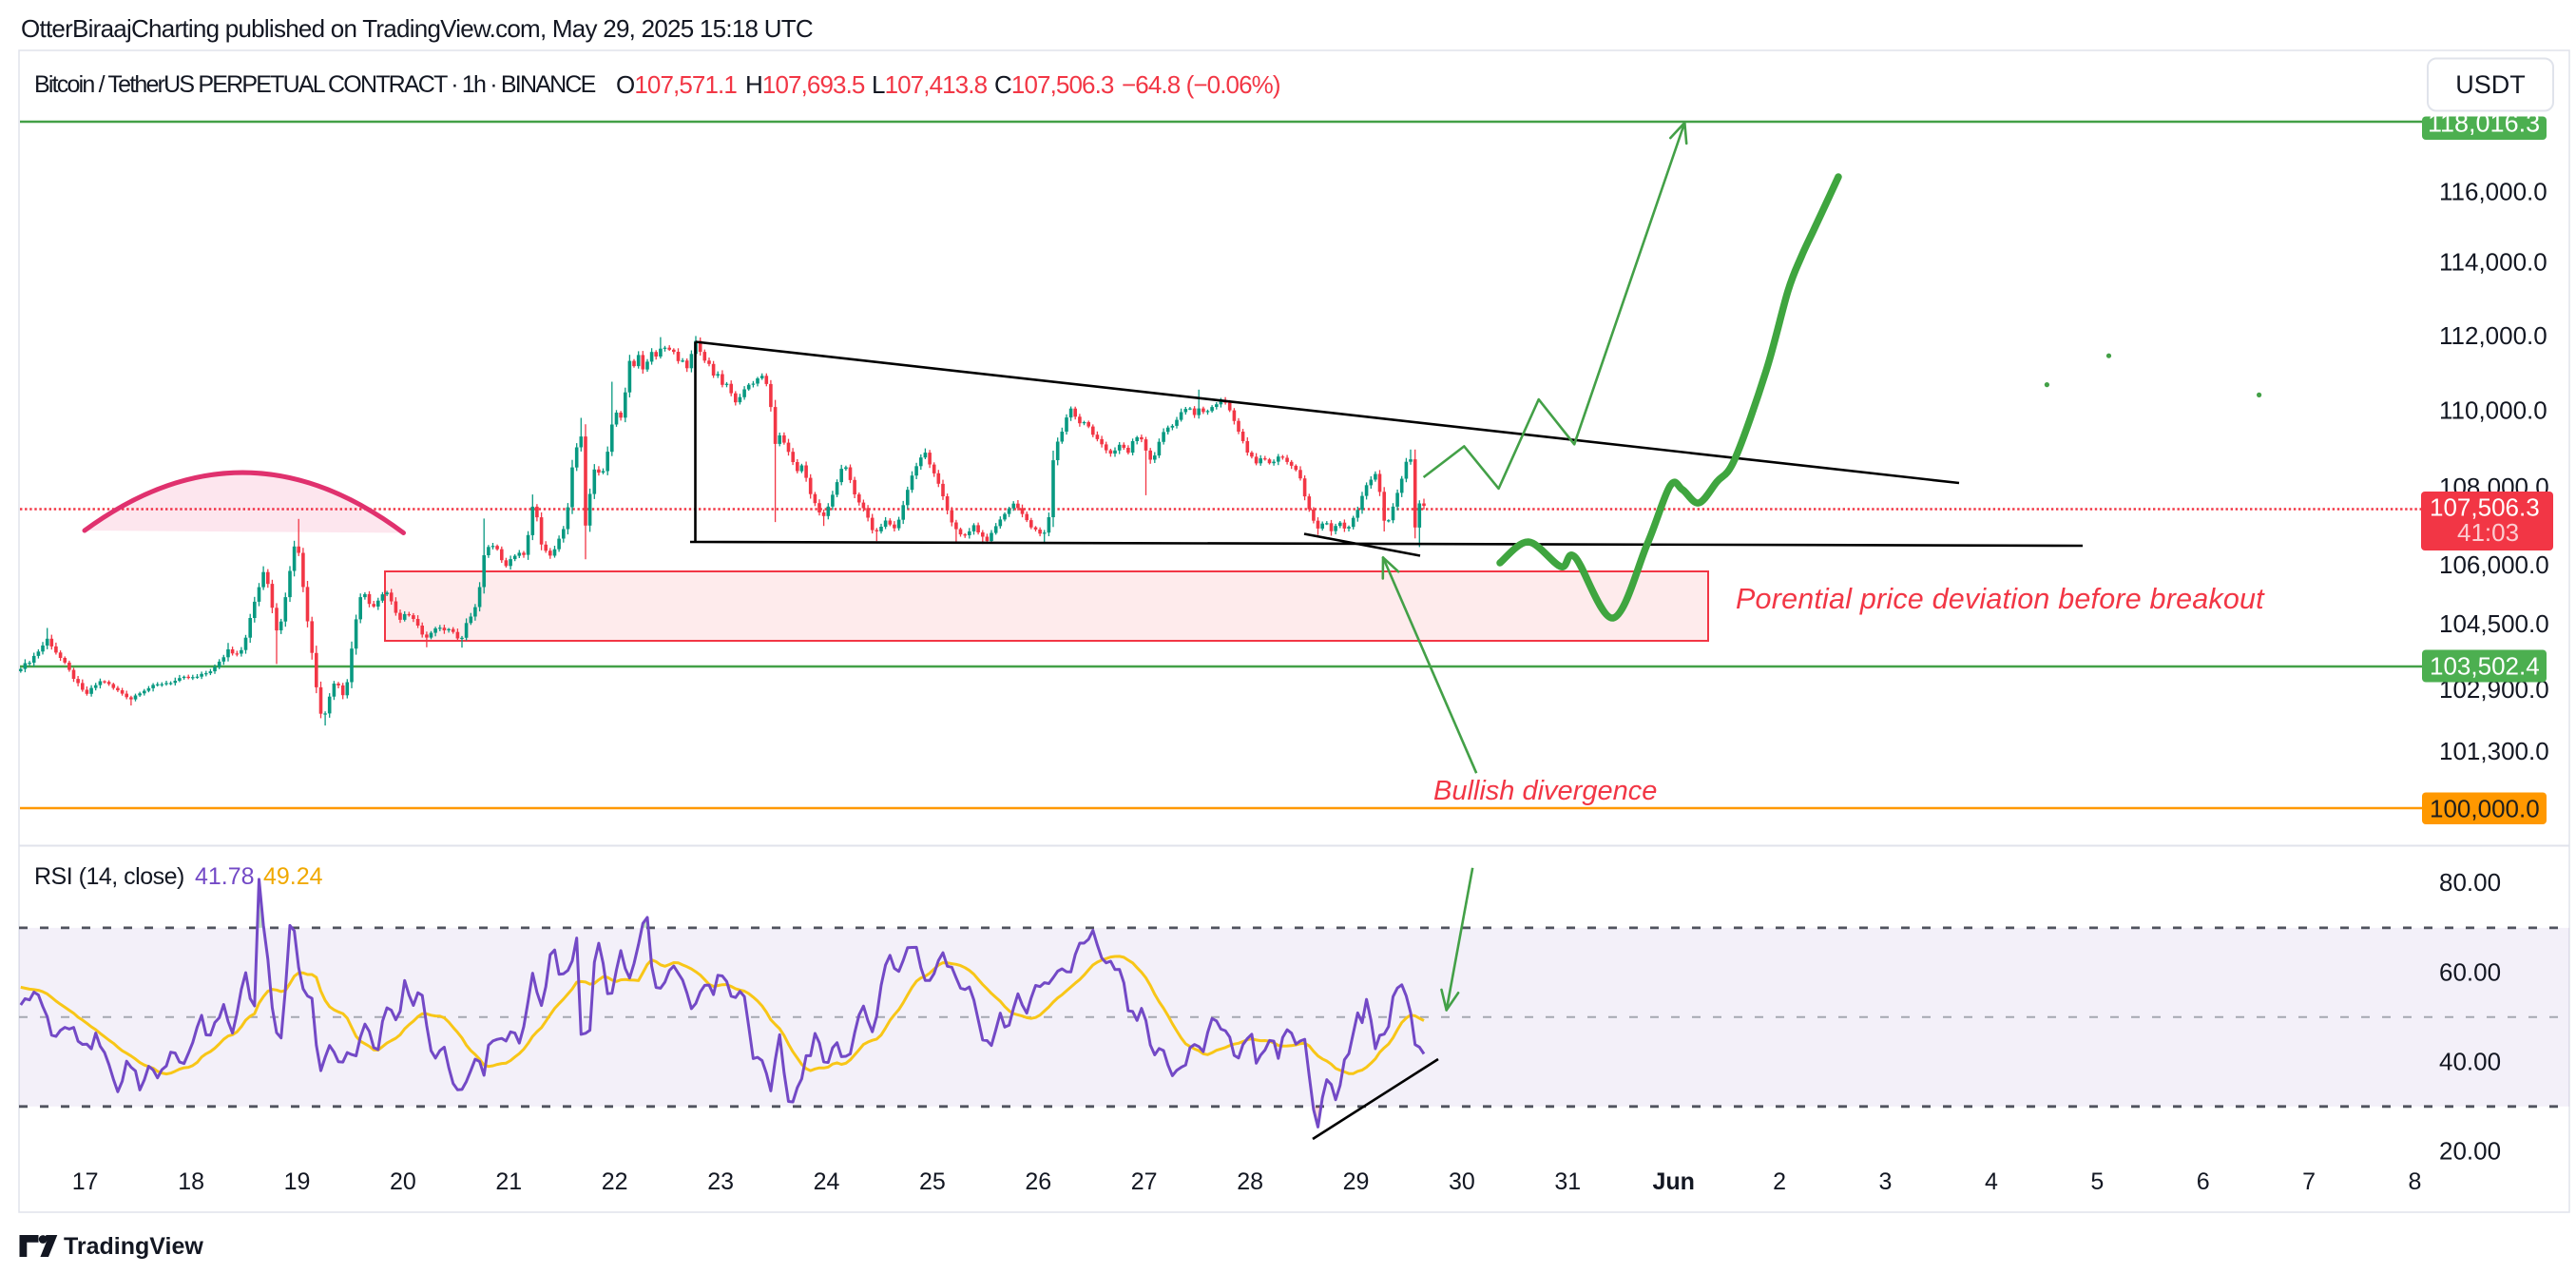 This screenshot has width=2576, height=1274. I want to click on svg-text: 25, so click(932, 1181).